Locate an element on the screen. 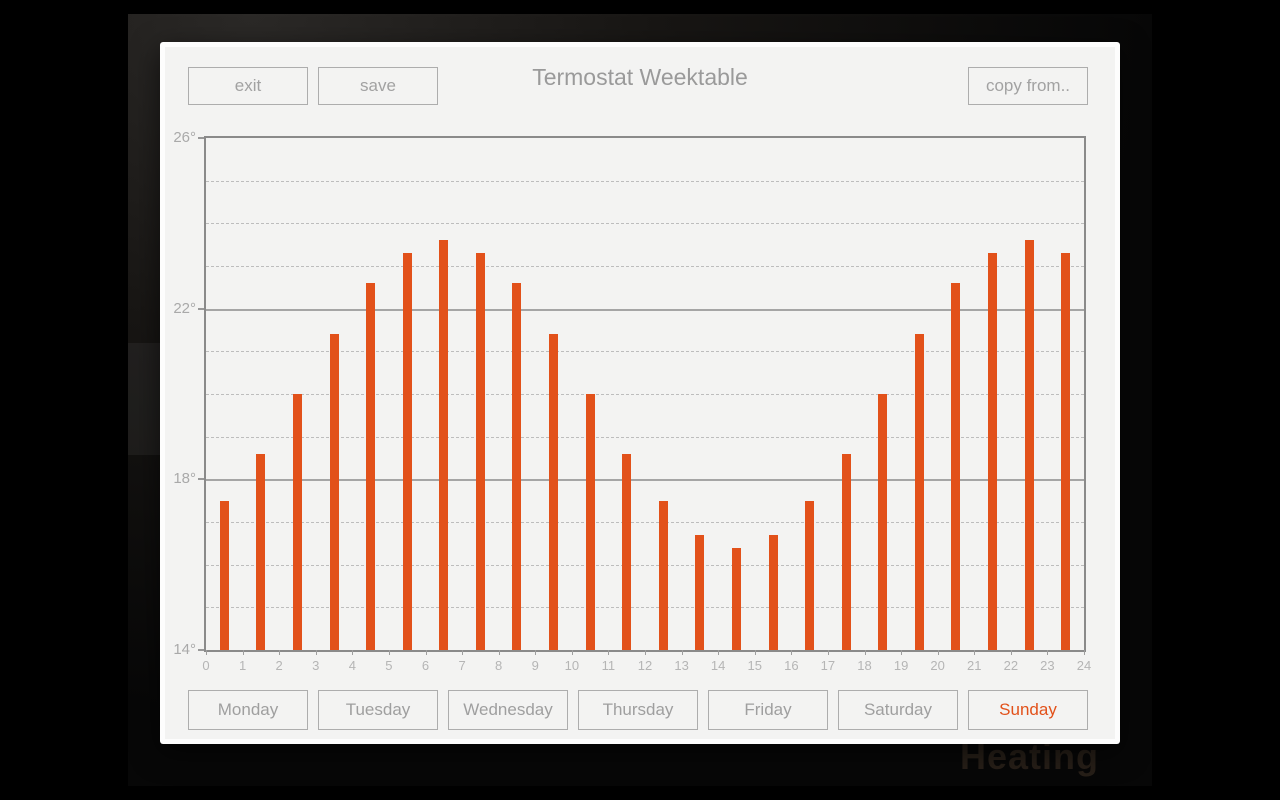 The image size is (1280, 800). x-axis-label-16: 16 is located at coordinates (791, 665).